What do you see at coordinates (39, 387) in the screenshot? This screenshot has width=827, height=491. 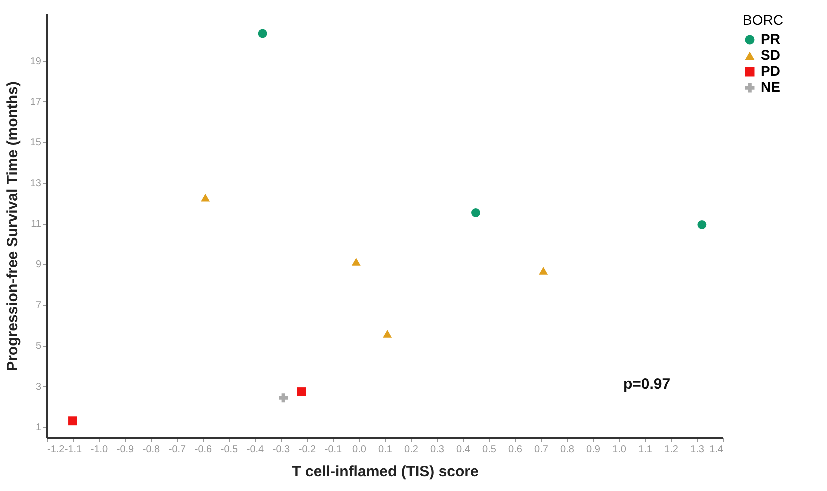 I see `y-tick-label: 3` at bounding box center [39, 387].